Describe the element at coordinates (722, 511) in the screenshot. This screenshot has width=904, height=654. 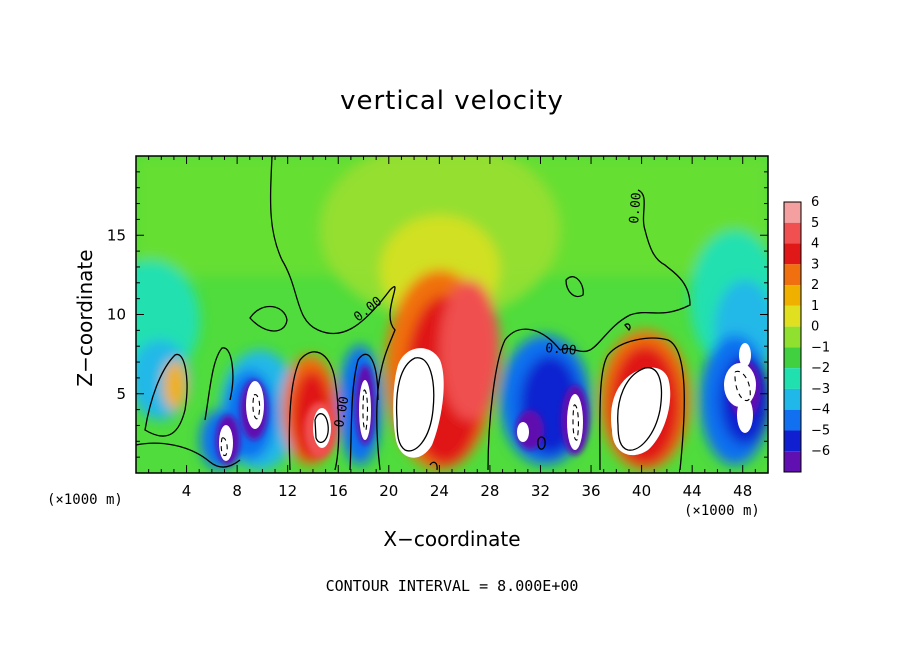
I see `x-unit-right: (×1000 m)` at that location.